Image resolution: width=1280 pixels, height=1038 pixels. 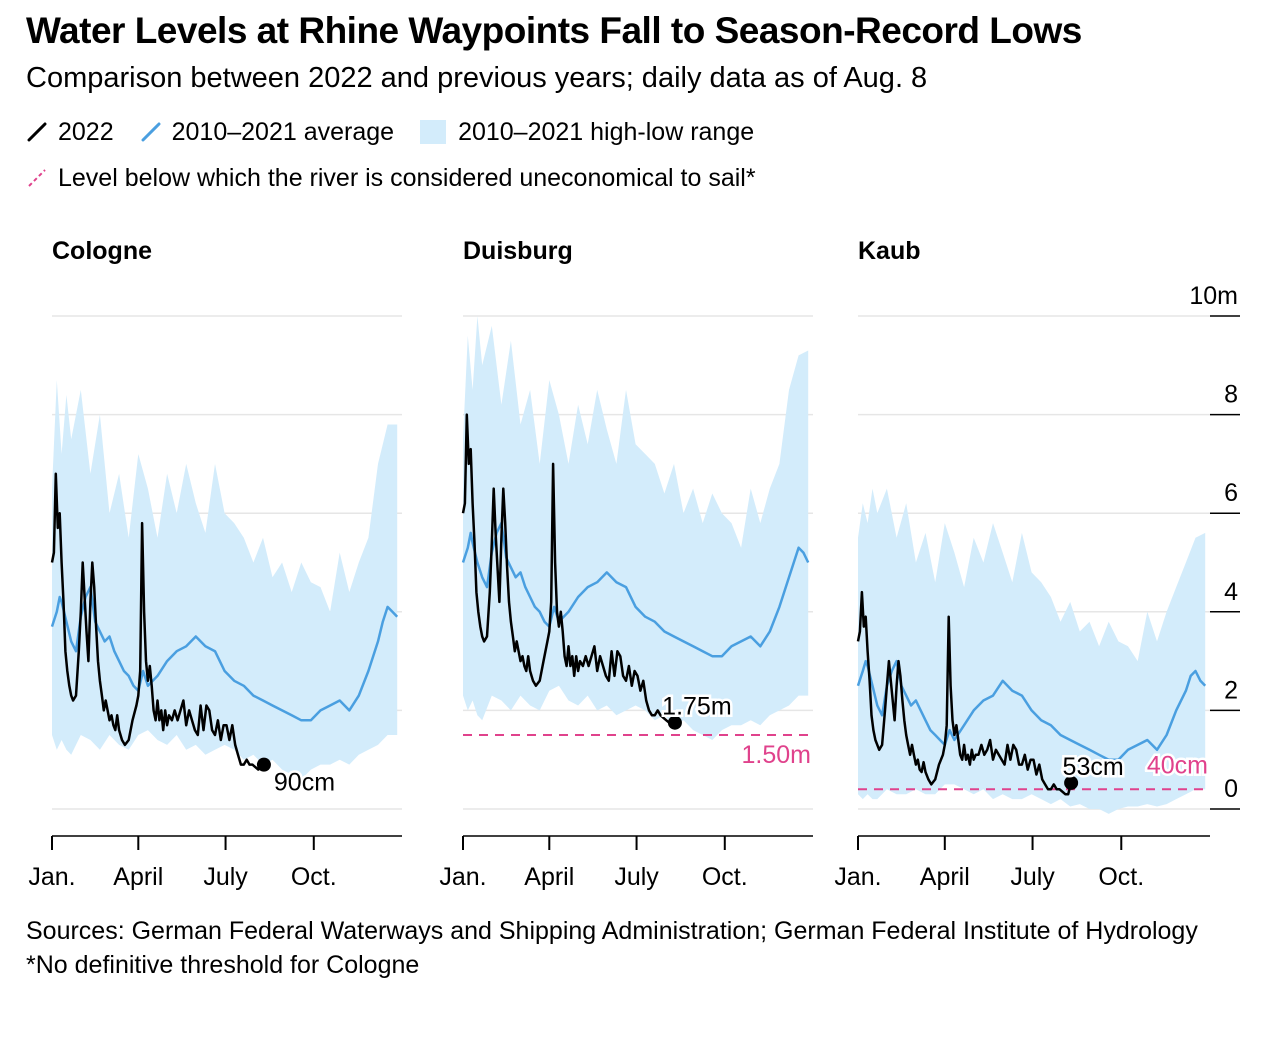 I want to click on legend-item-2022: 2022, so click(x=70, y=132).